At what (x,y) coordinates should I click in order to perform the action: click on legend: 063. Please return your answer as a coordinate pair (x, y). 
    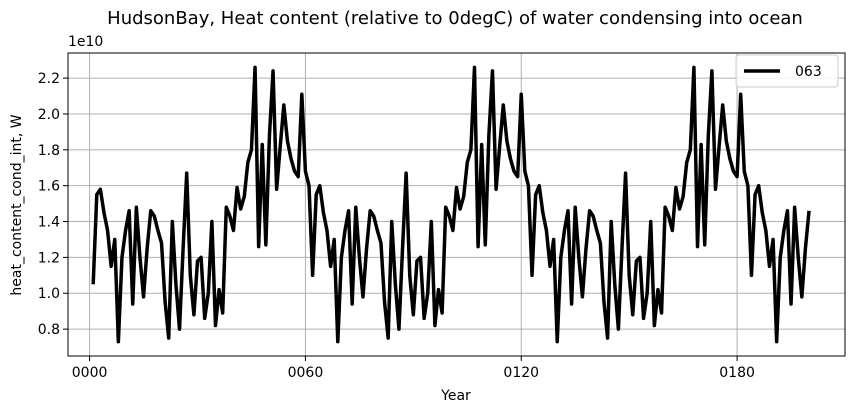
    Looking at the image, I should click on (787, 71).